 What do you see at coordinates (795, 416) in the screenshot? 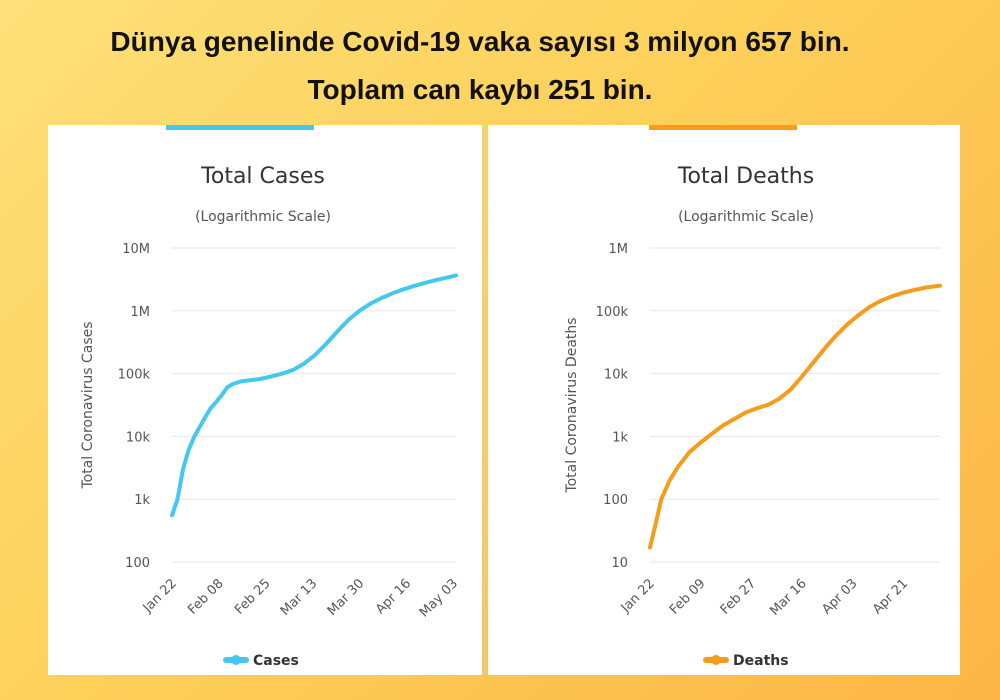
I see `series-line-deaths` at bounding box center [795, 416].